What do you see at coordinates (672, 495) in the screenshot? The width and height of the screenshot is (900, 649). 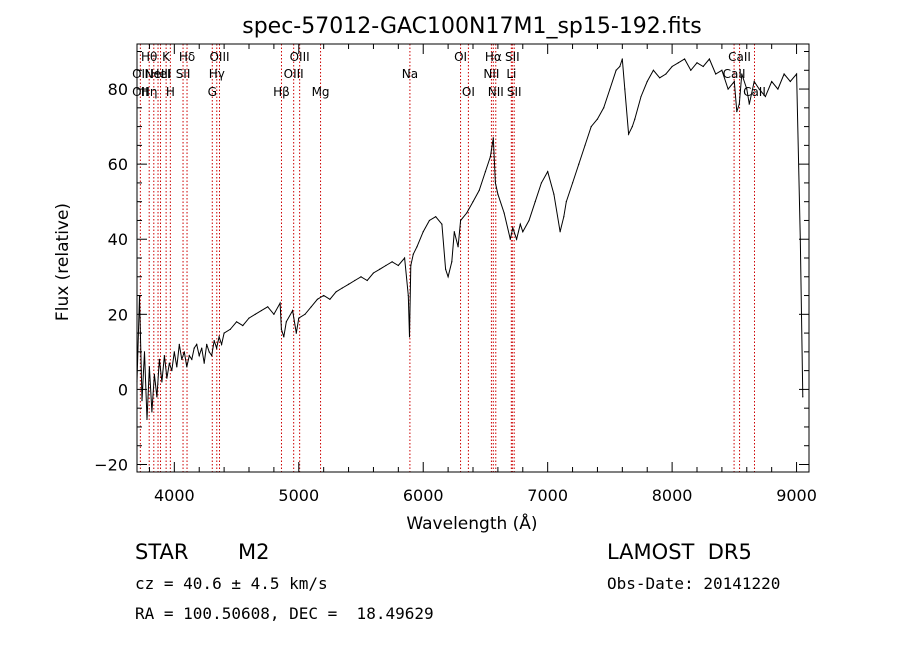 I see `x-tick-label-4: 8000` at bounding box center [672, 495].